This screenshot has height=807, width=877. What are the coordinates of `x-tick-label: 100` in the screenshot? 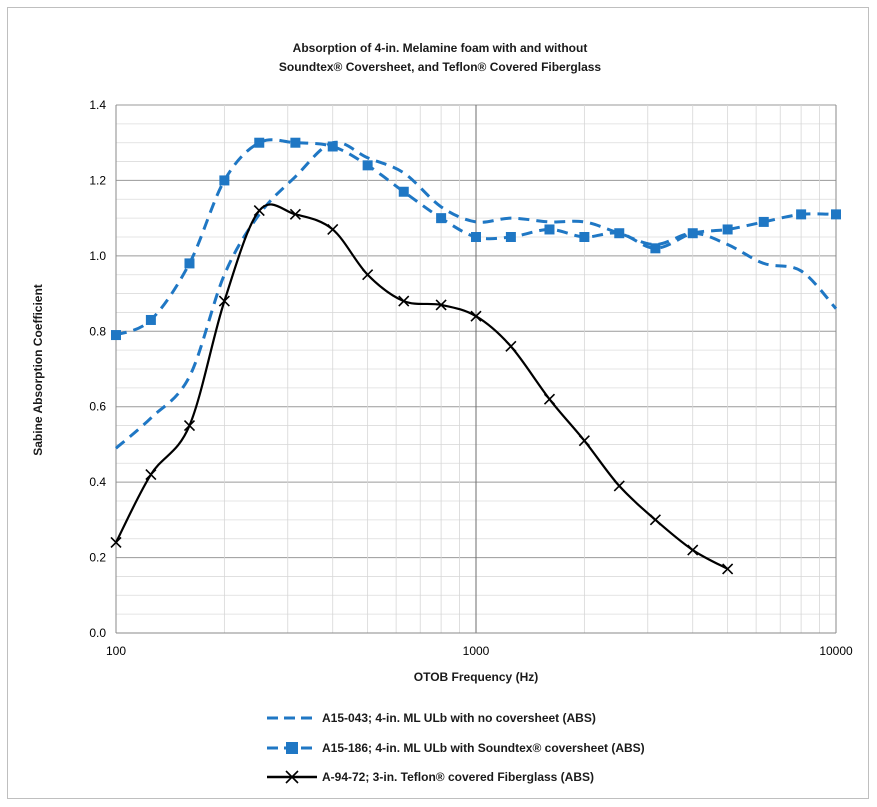 It's located at (116, 651).